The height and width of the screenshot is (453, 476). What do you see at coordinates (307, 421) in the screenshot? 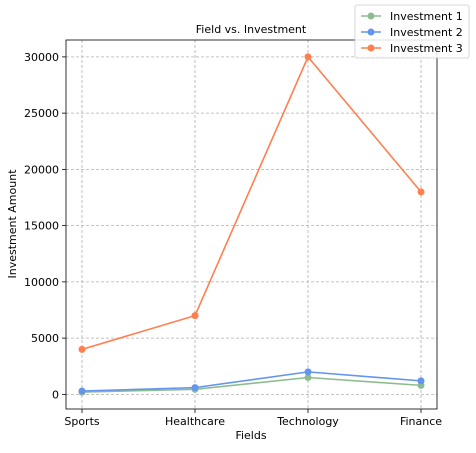
I see `x-tick-label: Technology` at bounding box center [307, 421].